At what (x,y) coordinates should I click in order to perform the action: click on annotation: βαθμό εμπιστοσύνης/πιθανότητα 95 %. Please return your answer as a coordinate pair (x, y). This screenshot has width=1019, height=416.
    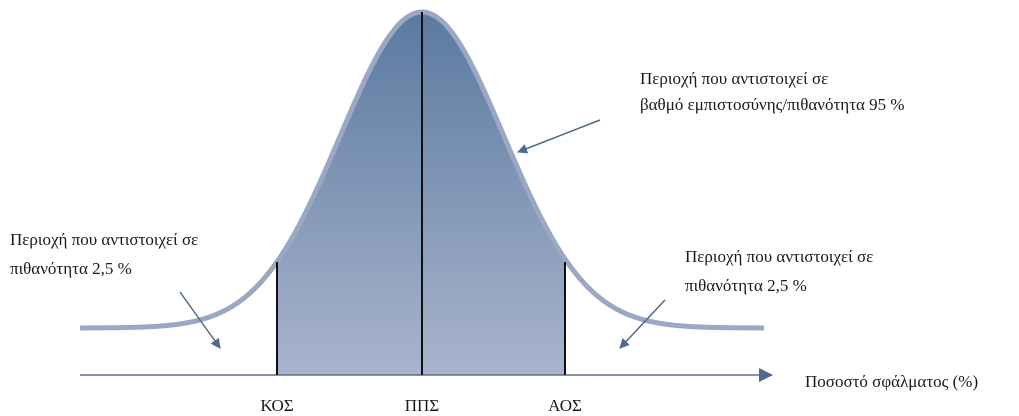
    Looking at the image, I should click on (772, 104).